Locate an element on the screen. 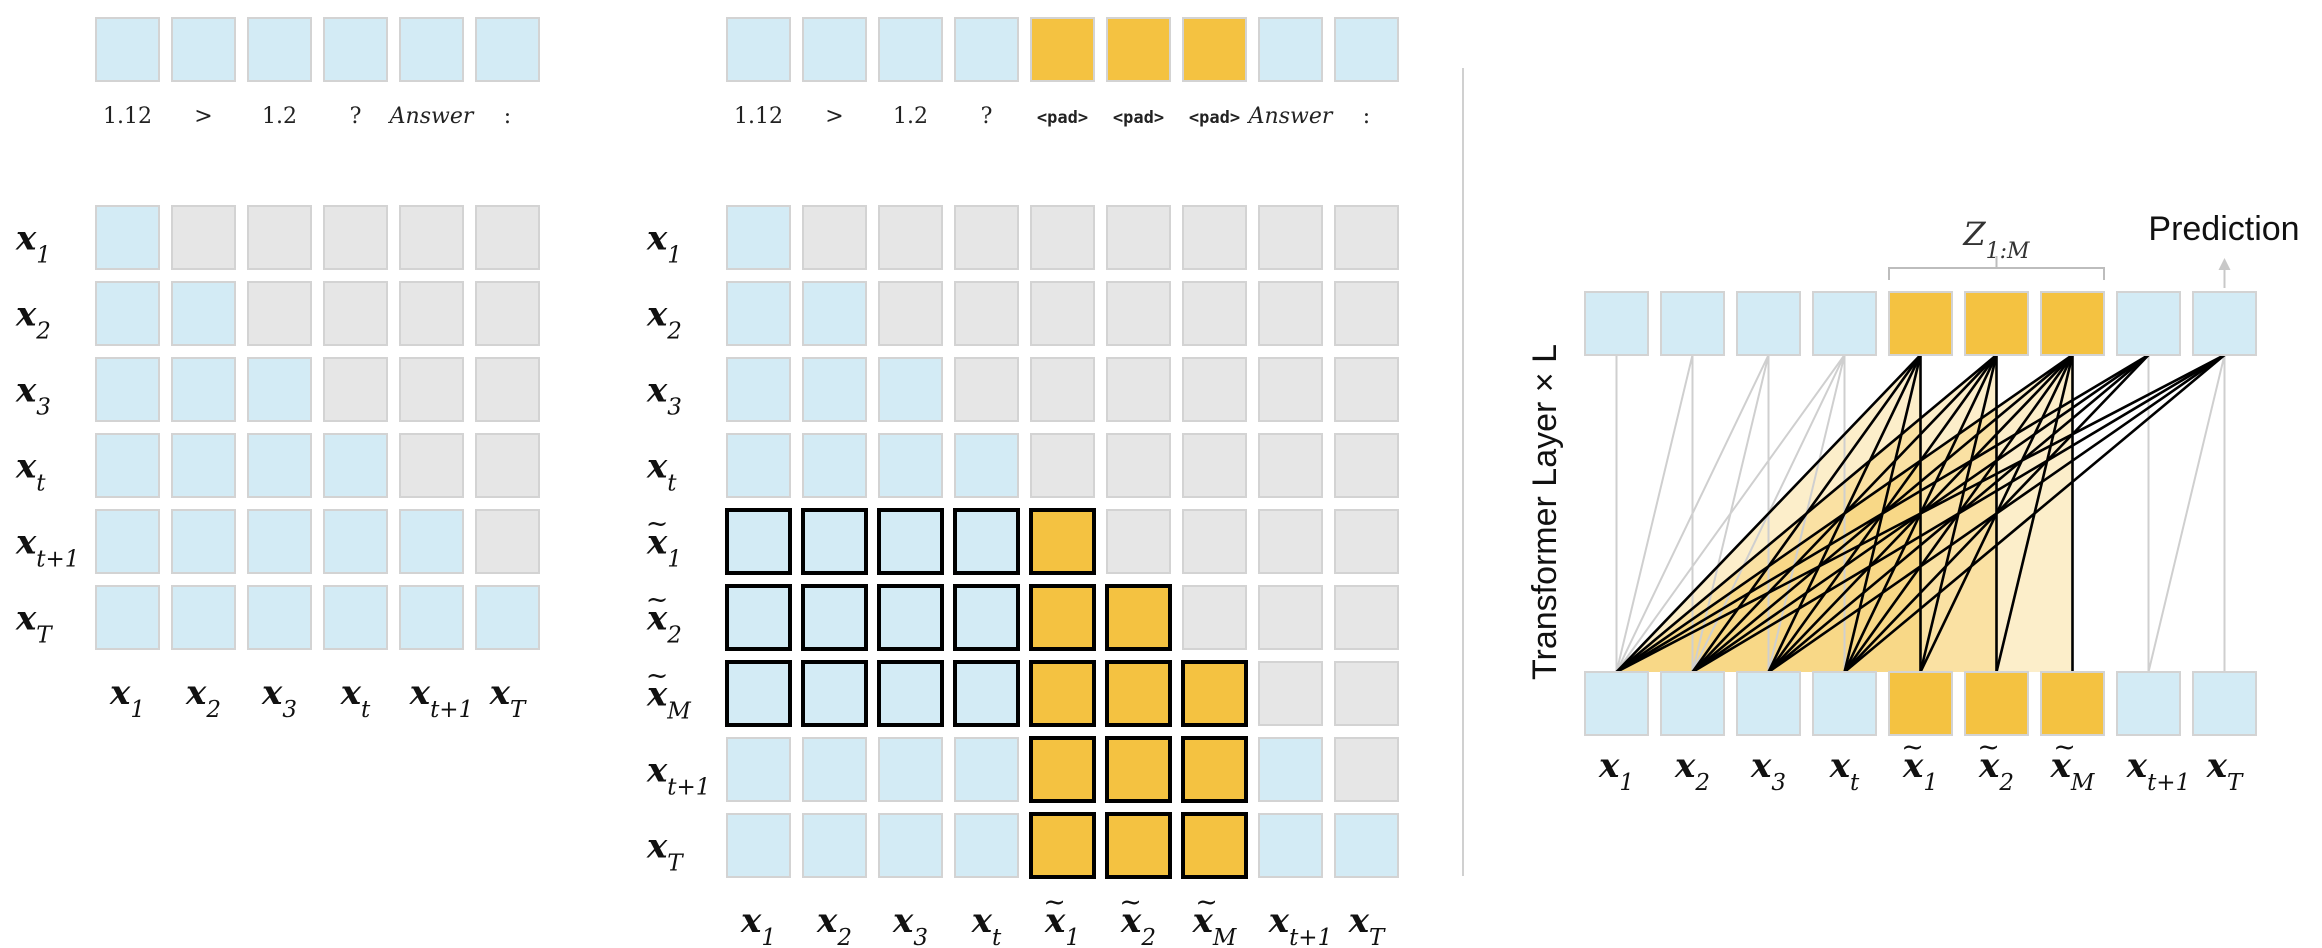 This screenshot has height=948, width=2322. svg-text: xT is located at coordinates (508, 698).